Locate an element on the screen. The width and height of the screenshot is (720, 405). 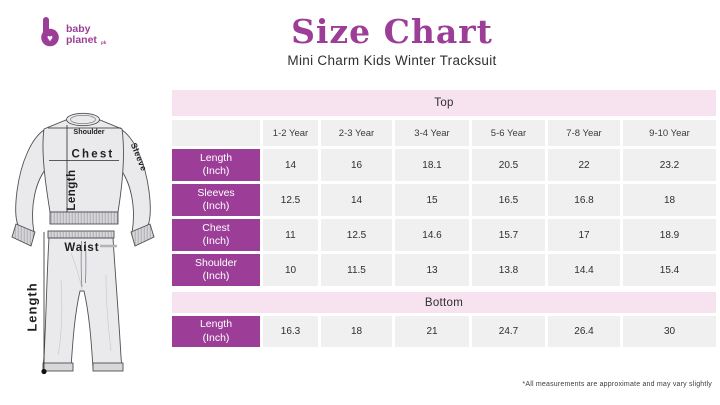
brand-logo: ♥ baby planet pk is located at coordinates (74, 32).